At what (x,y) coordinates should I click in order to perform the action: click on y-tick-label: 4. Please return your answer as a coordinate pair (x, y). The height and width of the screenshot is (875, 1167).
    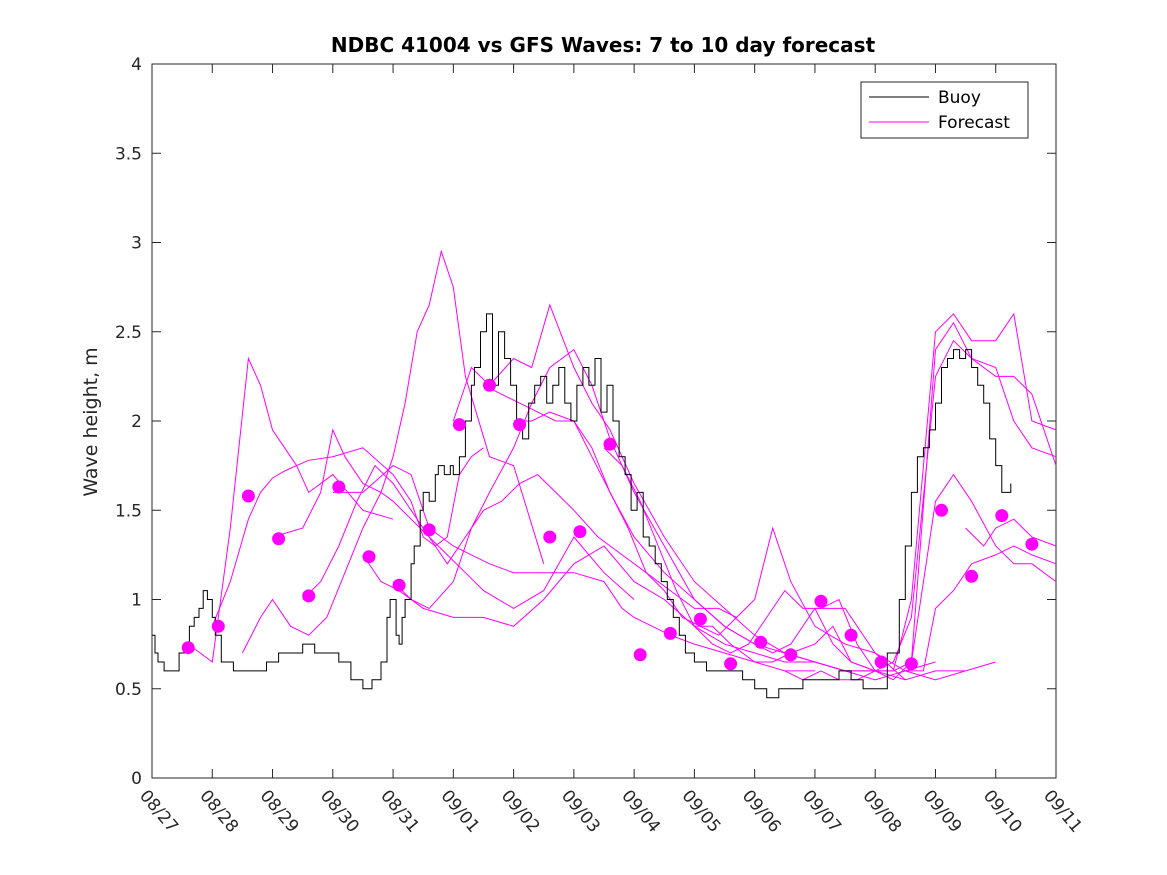
    Looking at the image, I should click on (136, 65).